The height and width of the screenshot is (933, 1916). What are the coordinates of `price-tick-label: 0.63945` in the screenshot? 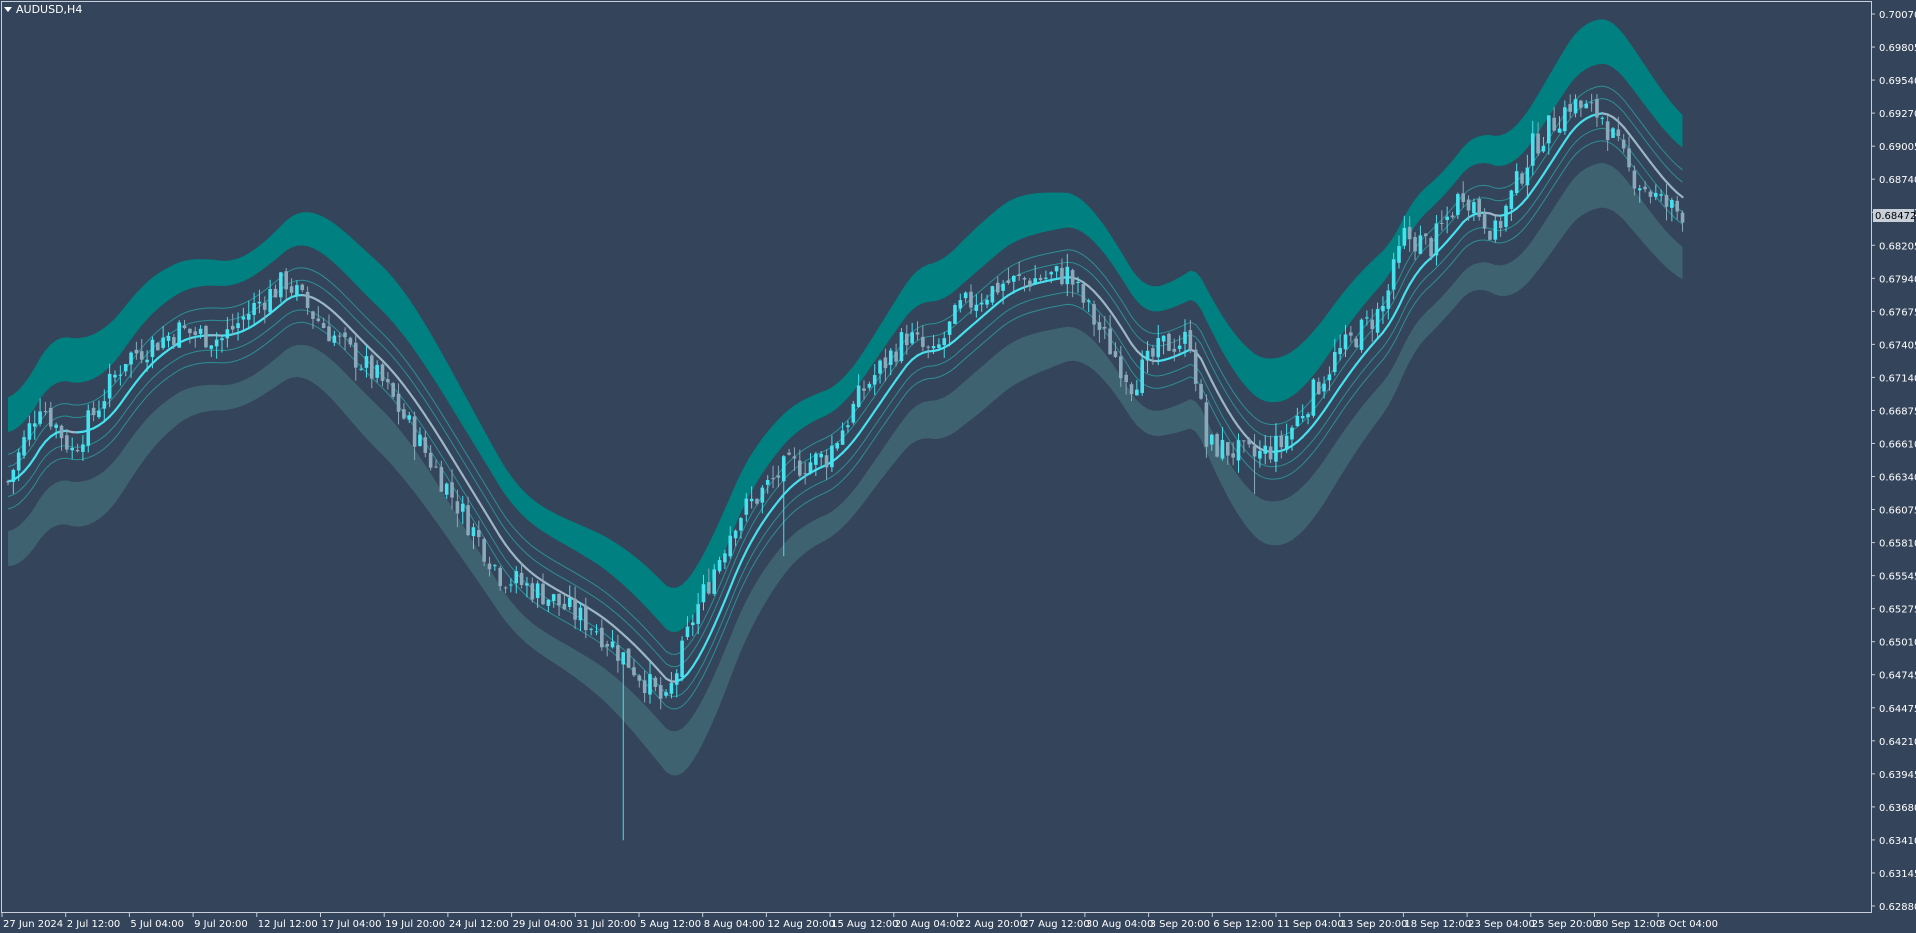 It's located at (1897, 775).